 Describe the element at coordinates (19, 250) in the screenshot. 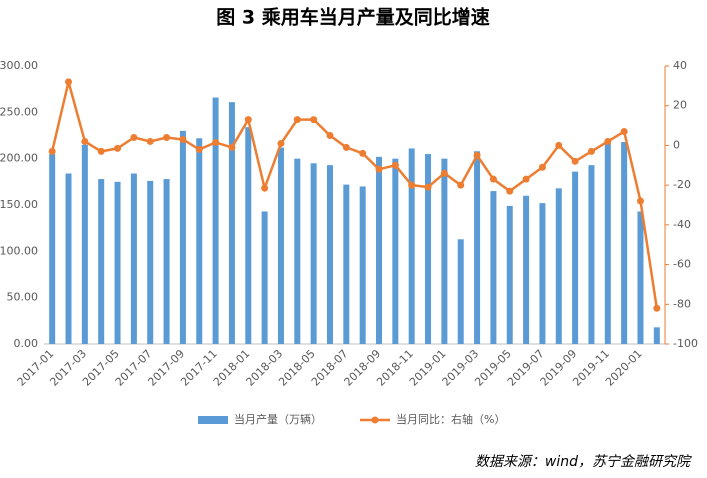

I see `y-tick-label: 100.00` at that location.